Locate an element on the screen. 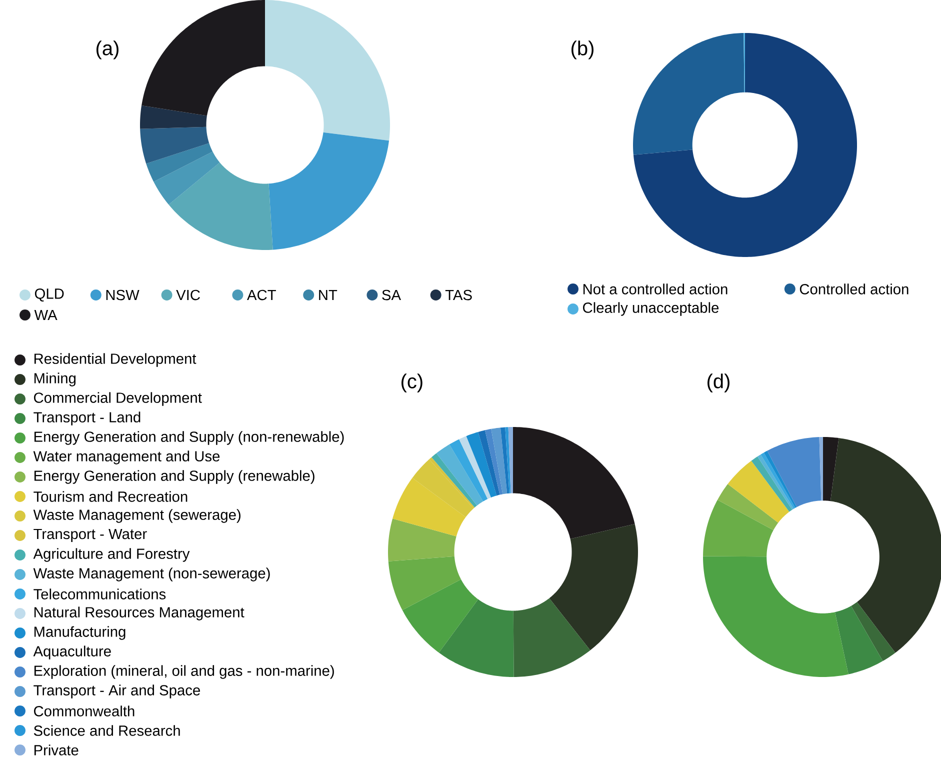  text: (c) is located at coordinates (412, 383).